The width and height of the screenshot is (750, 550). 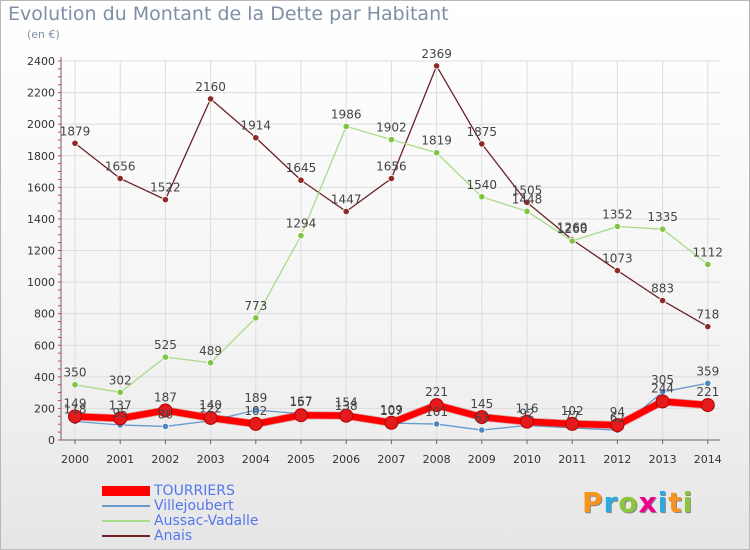 What do you see at coordinates (593, 502) in the screenshot?
I see `logo-letter: P` at bounding box center [593, 502].